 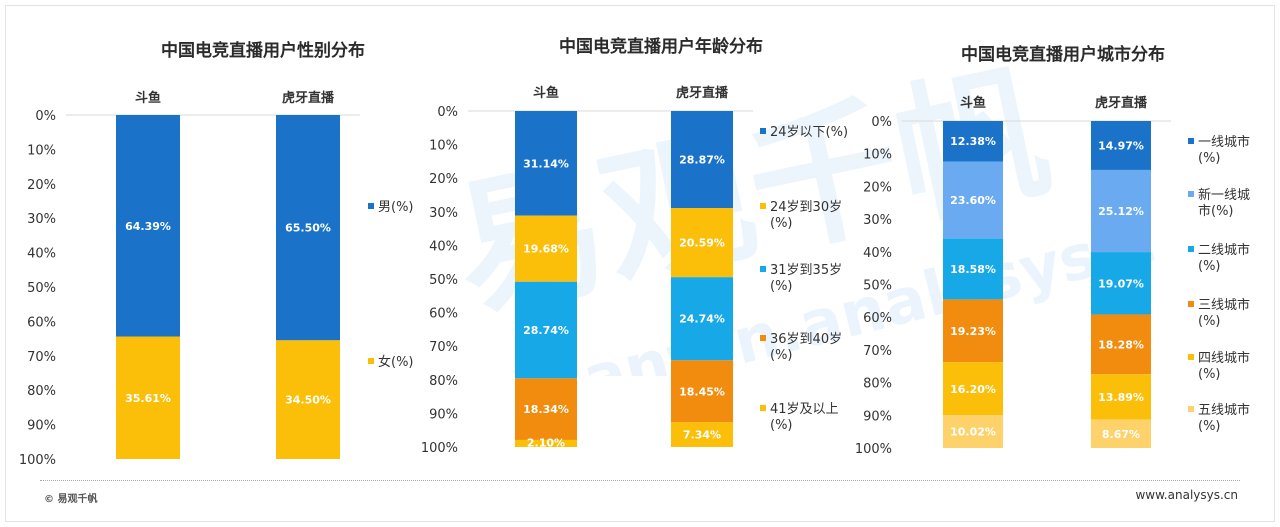 What do you see at coordinates (806, 207) in the screenshot?
I see `chart-1-legend-label: 24岁到30岁` at bounding box center [806, 207].